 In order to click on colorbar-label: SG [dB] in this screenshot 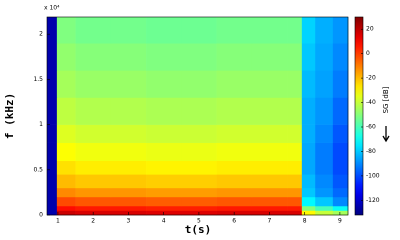, I will do `click(386, 99)`.